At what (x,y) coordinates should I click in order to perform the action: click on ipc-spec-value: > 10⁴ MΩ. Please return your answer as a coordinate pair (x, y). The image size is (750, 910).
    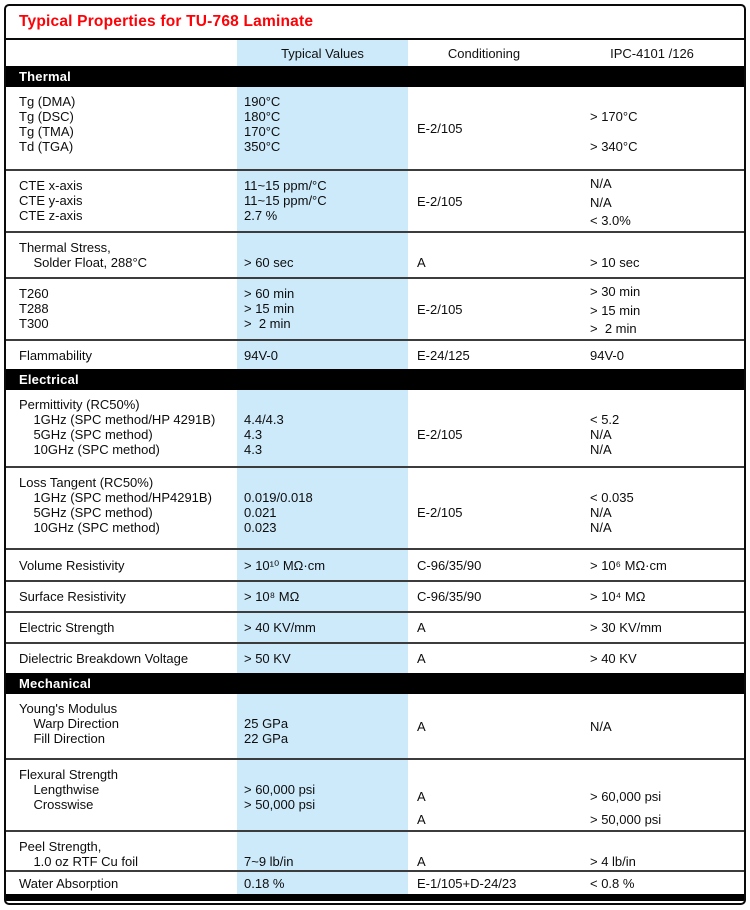
    Looking at the image, I should click on (618, 596).